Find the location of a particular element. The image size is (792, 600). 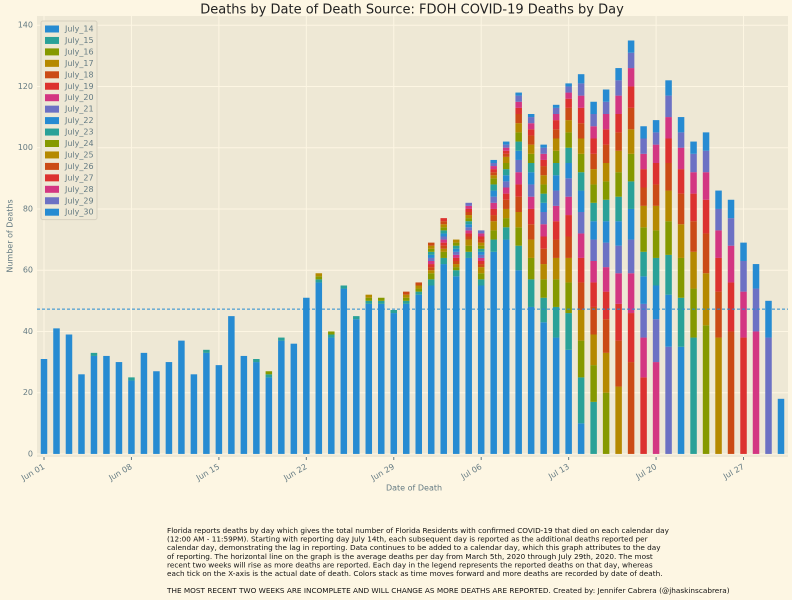

legend-label: July_30 is located at coordinates (79, 212).